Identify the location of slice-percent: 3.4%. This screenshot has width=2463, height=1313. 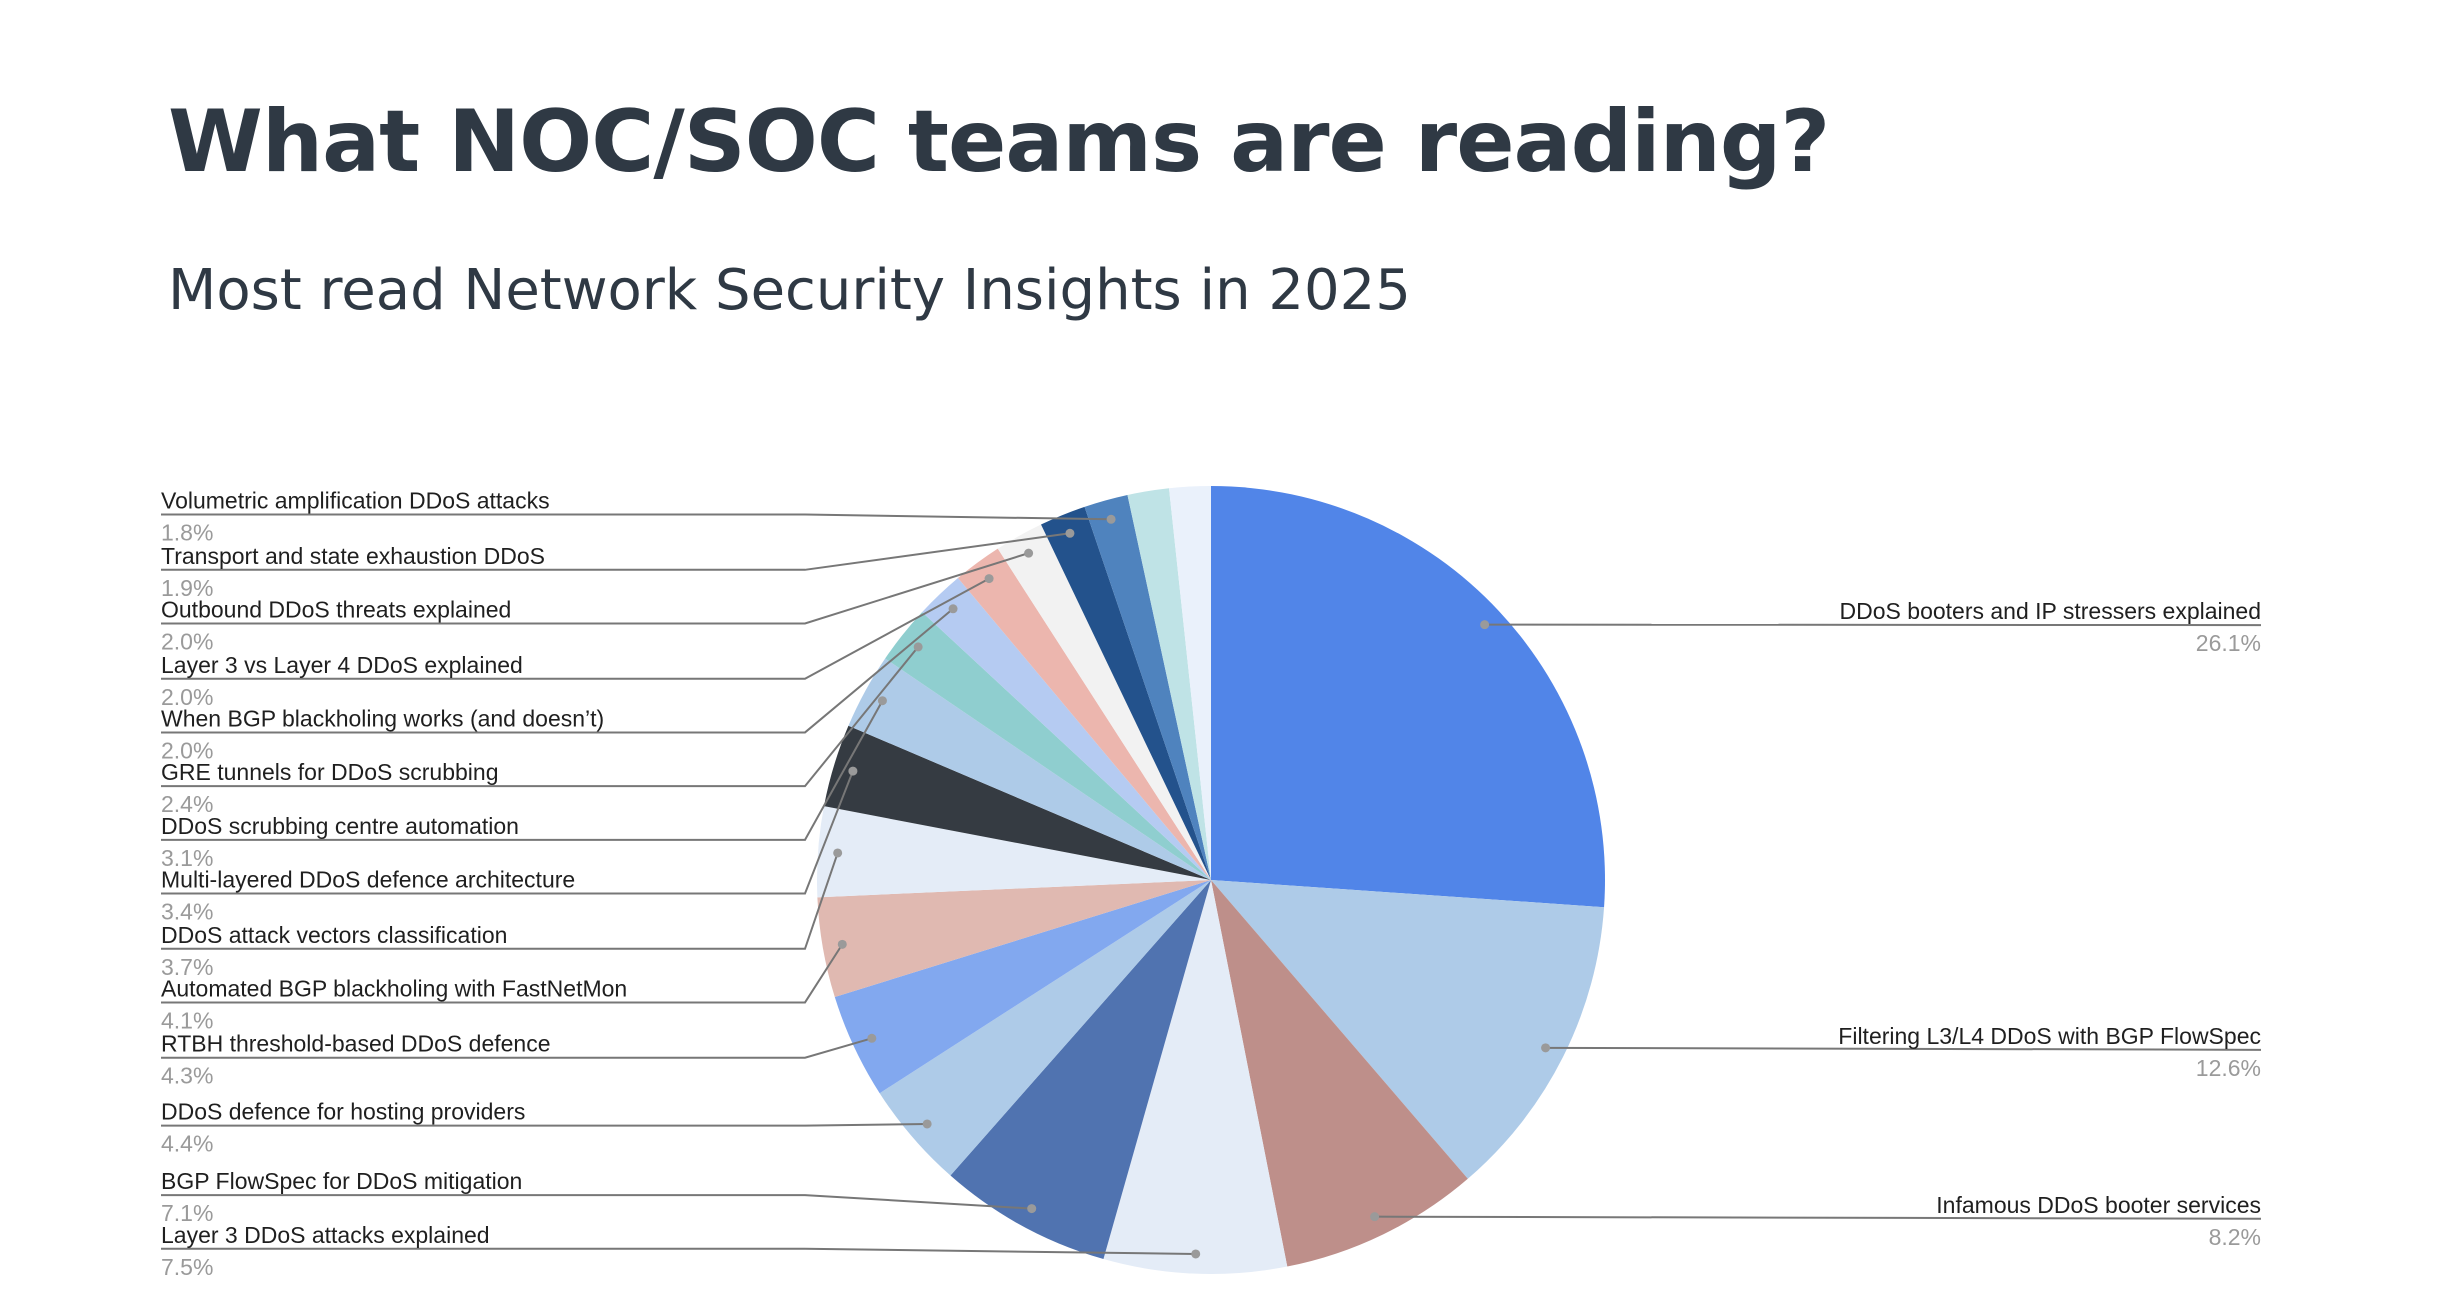
(187, 912).